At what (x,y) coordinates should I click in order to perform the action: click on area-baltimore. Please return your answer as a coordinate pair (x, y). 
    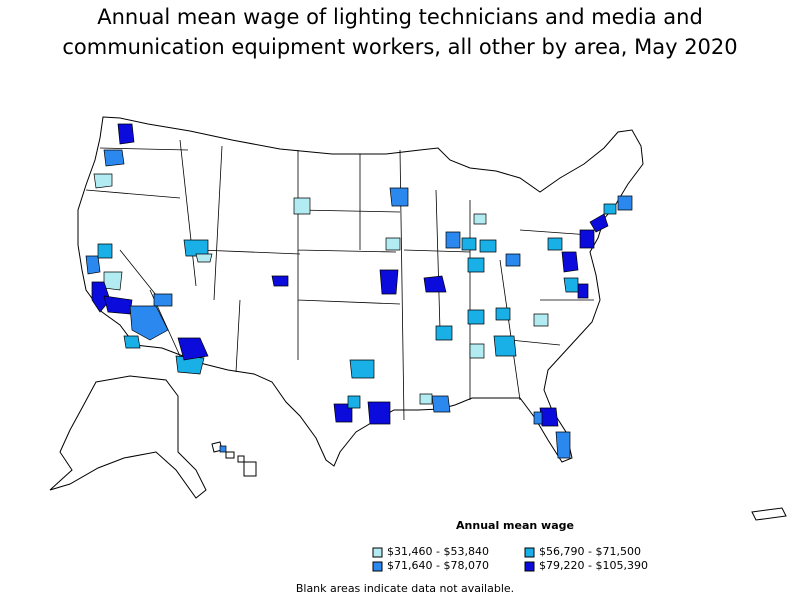
    Looking at the image, I should click on (583, 291).